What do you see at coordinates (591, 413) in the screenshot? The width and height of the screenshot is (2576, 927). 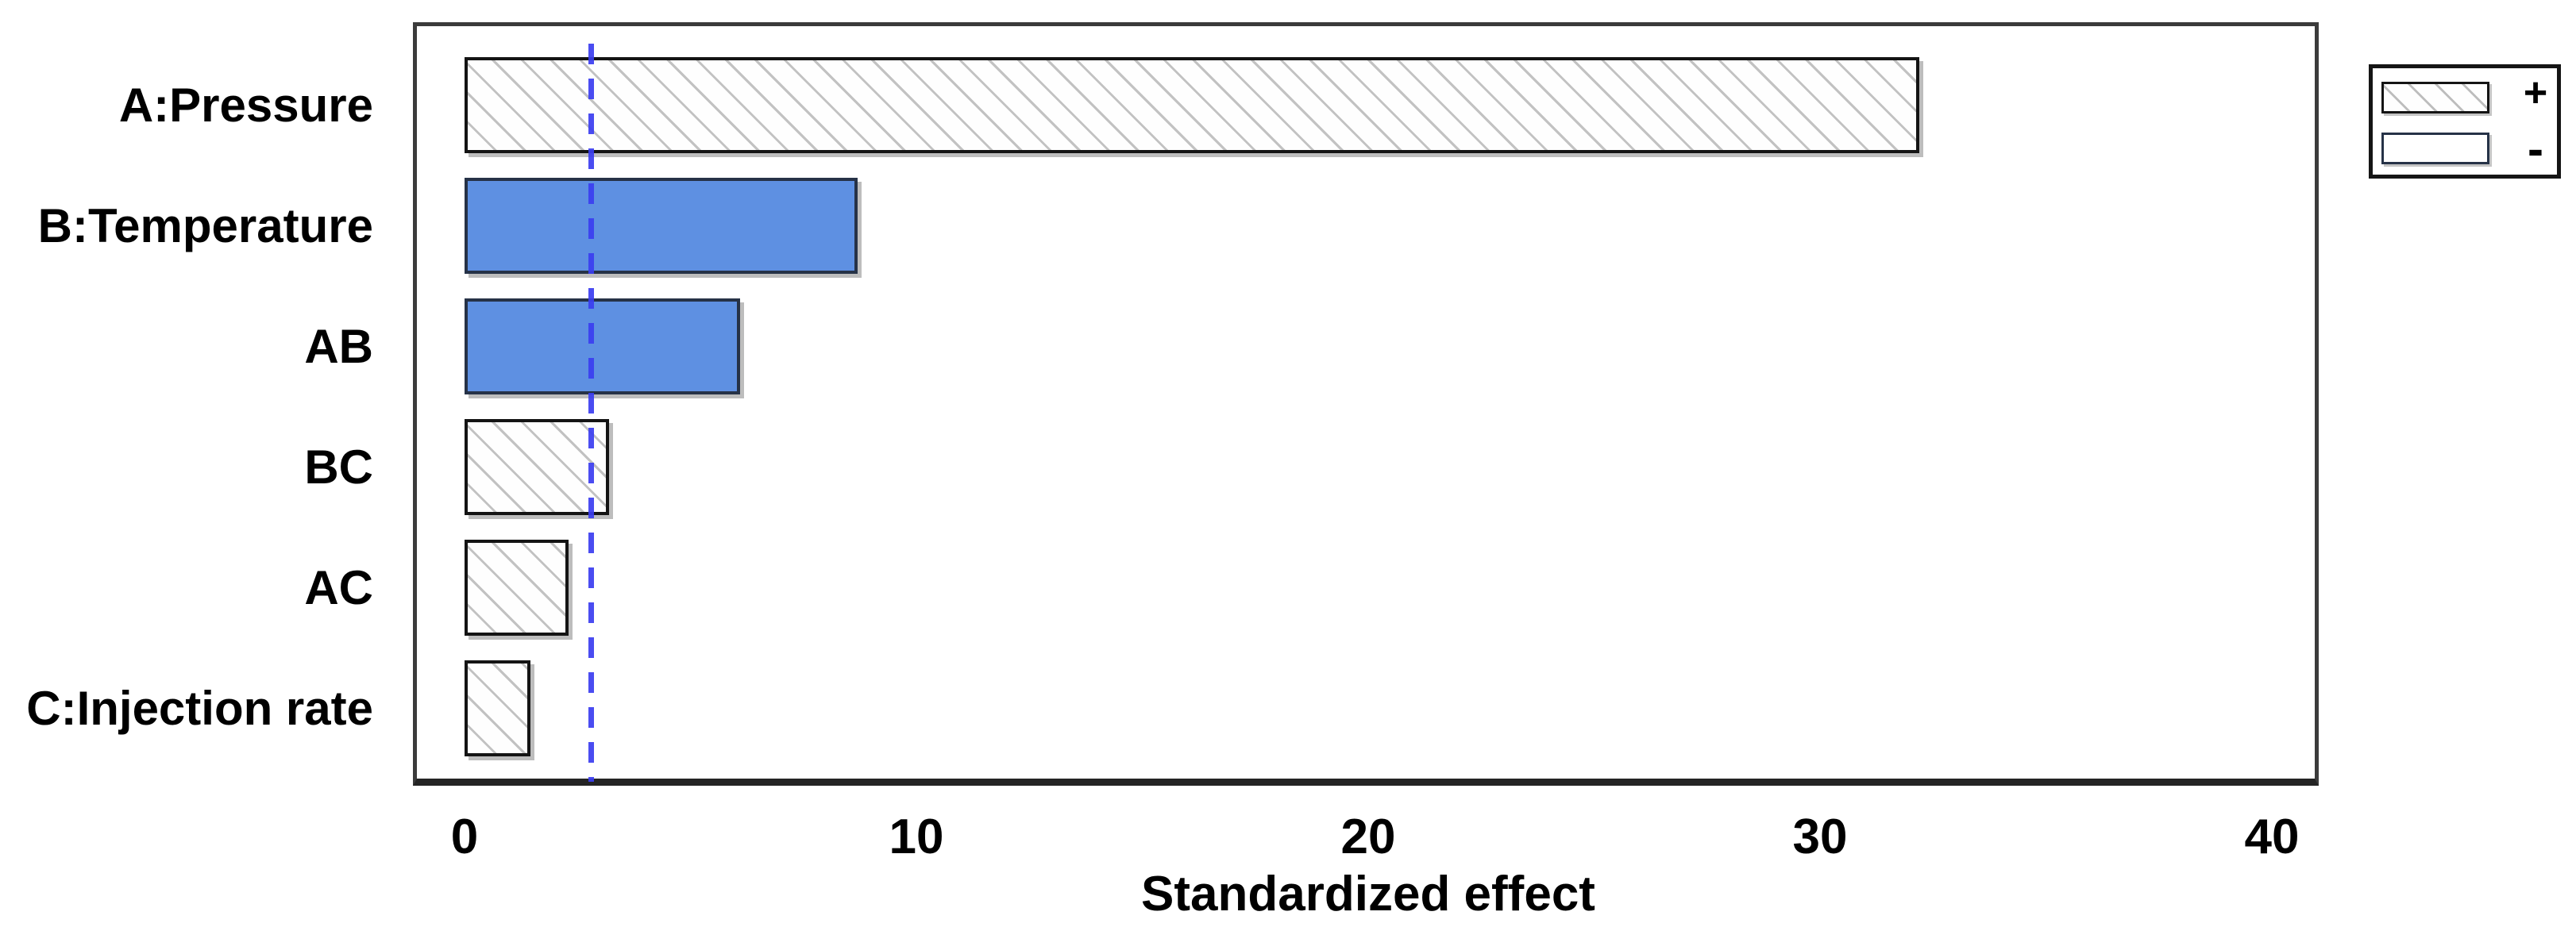 I see `reference-line` at bounding box center [591, 413].